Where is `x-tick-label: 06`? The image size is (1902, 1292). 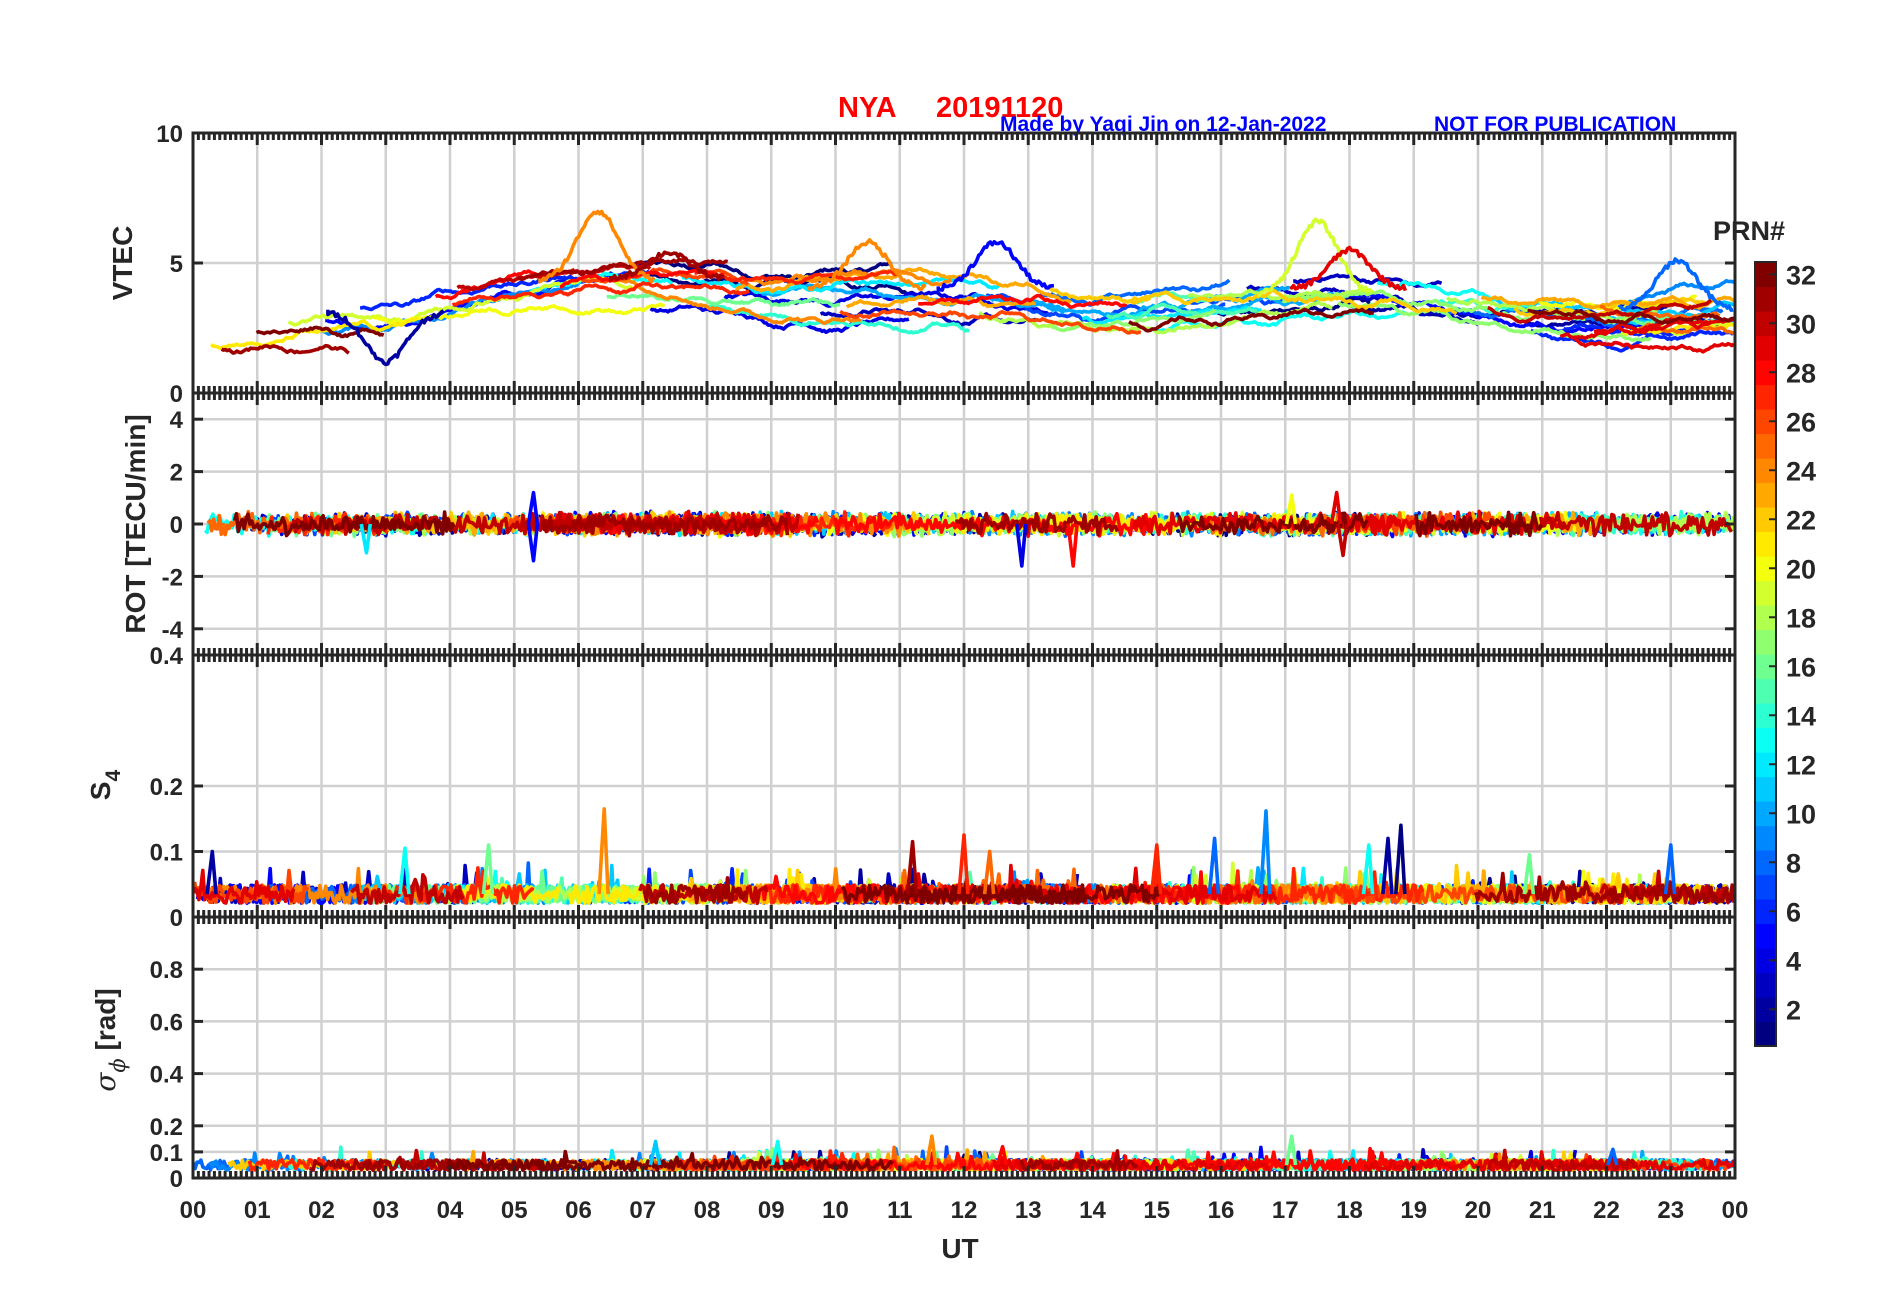 x-tick-label: 06 is located at coordinates (578, 1210).